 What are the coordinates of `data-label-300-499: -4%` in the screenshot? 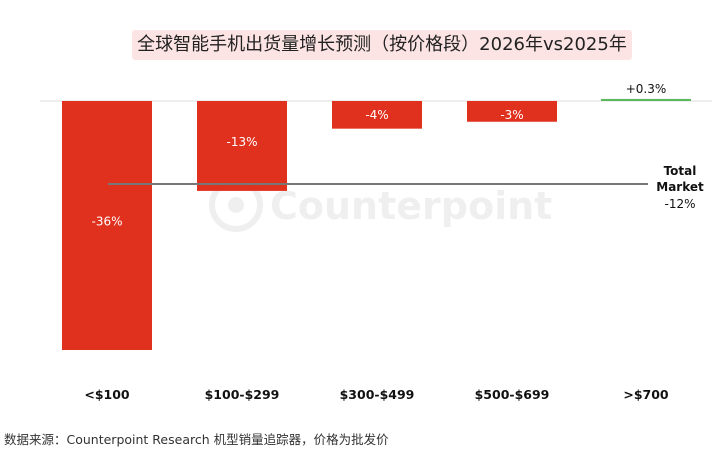 It's located at (376, 115).